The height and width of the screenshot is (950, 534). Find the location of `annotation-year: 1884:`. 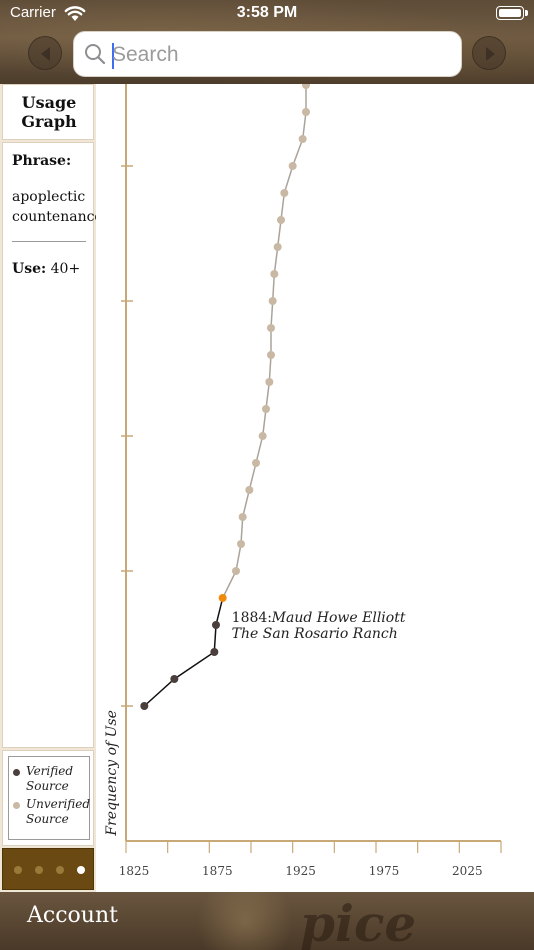

annotation-year: 1884: is located at coordinates (252, 618).